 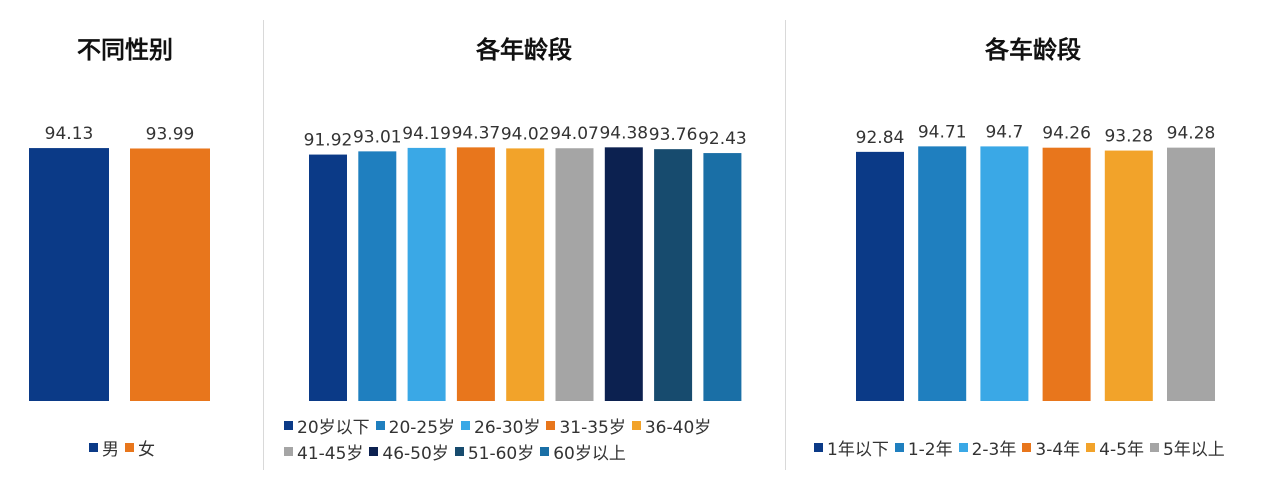 What do you see at coordinates (476, 133) in the screenshot?
I see `data-label: 94.37` at bounding box center [476, 133].